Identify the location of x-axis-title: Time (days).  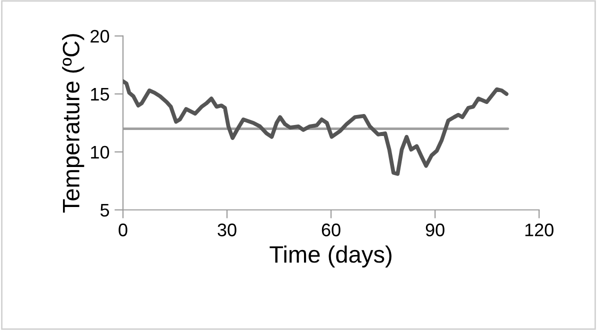
(331, 256).